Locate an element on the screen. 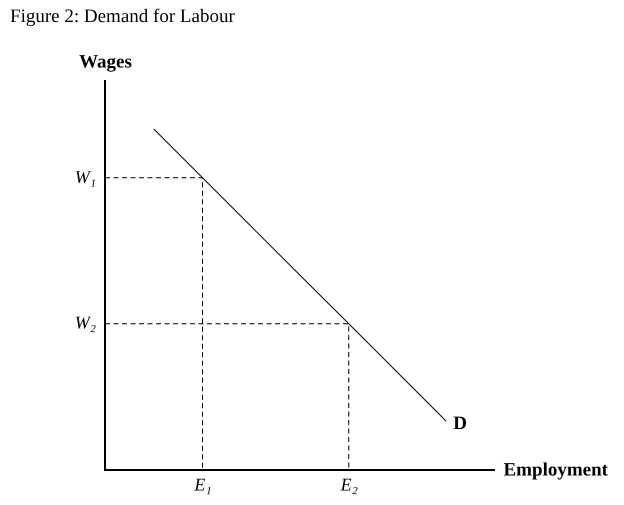  x-tick-label: E₁ is located at coordinates (202, 484).